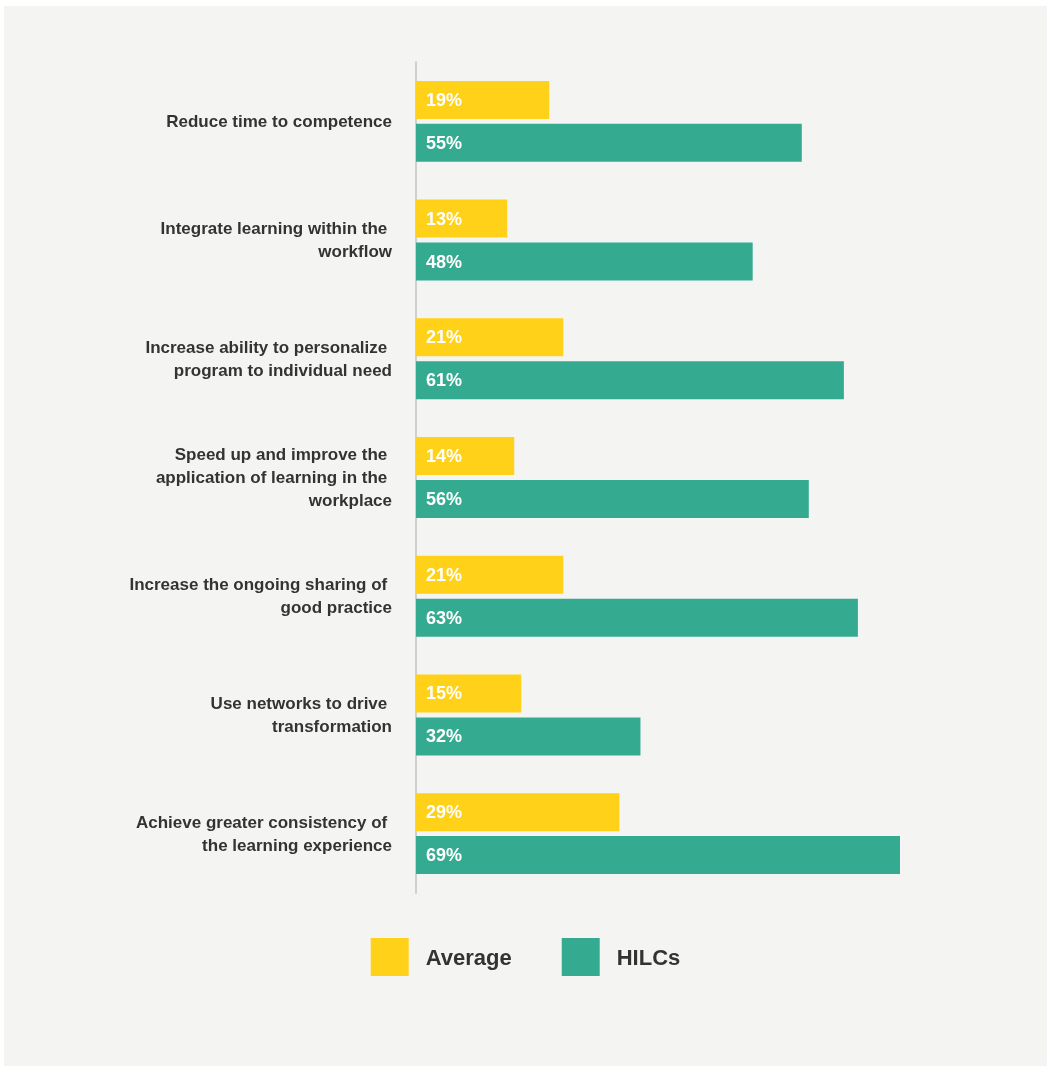 The width and height of the screenshot is (1049, 1068). What do you see at coordinates (444, 736) in the screenshot?
I see `data-label: 32%` at bounding box center [444, 736].